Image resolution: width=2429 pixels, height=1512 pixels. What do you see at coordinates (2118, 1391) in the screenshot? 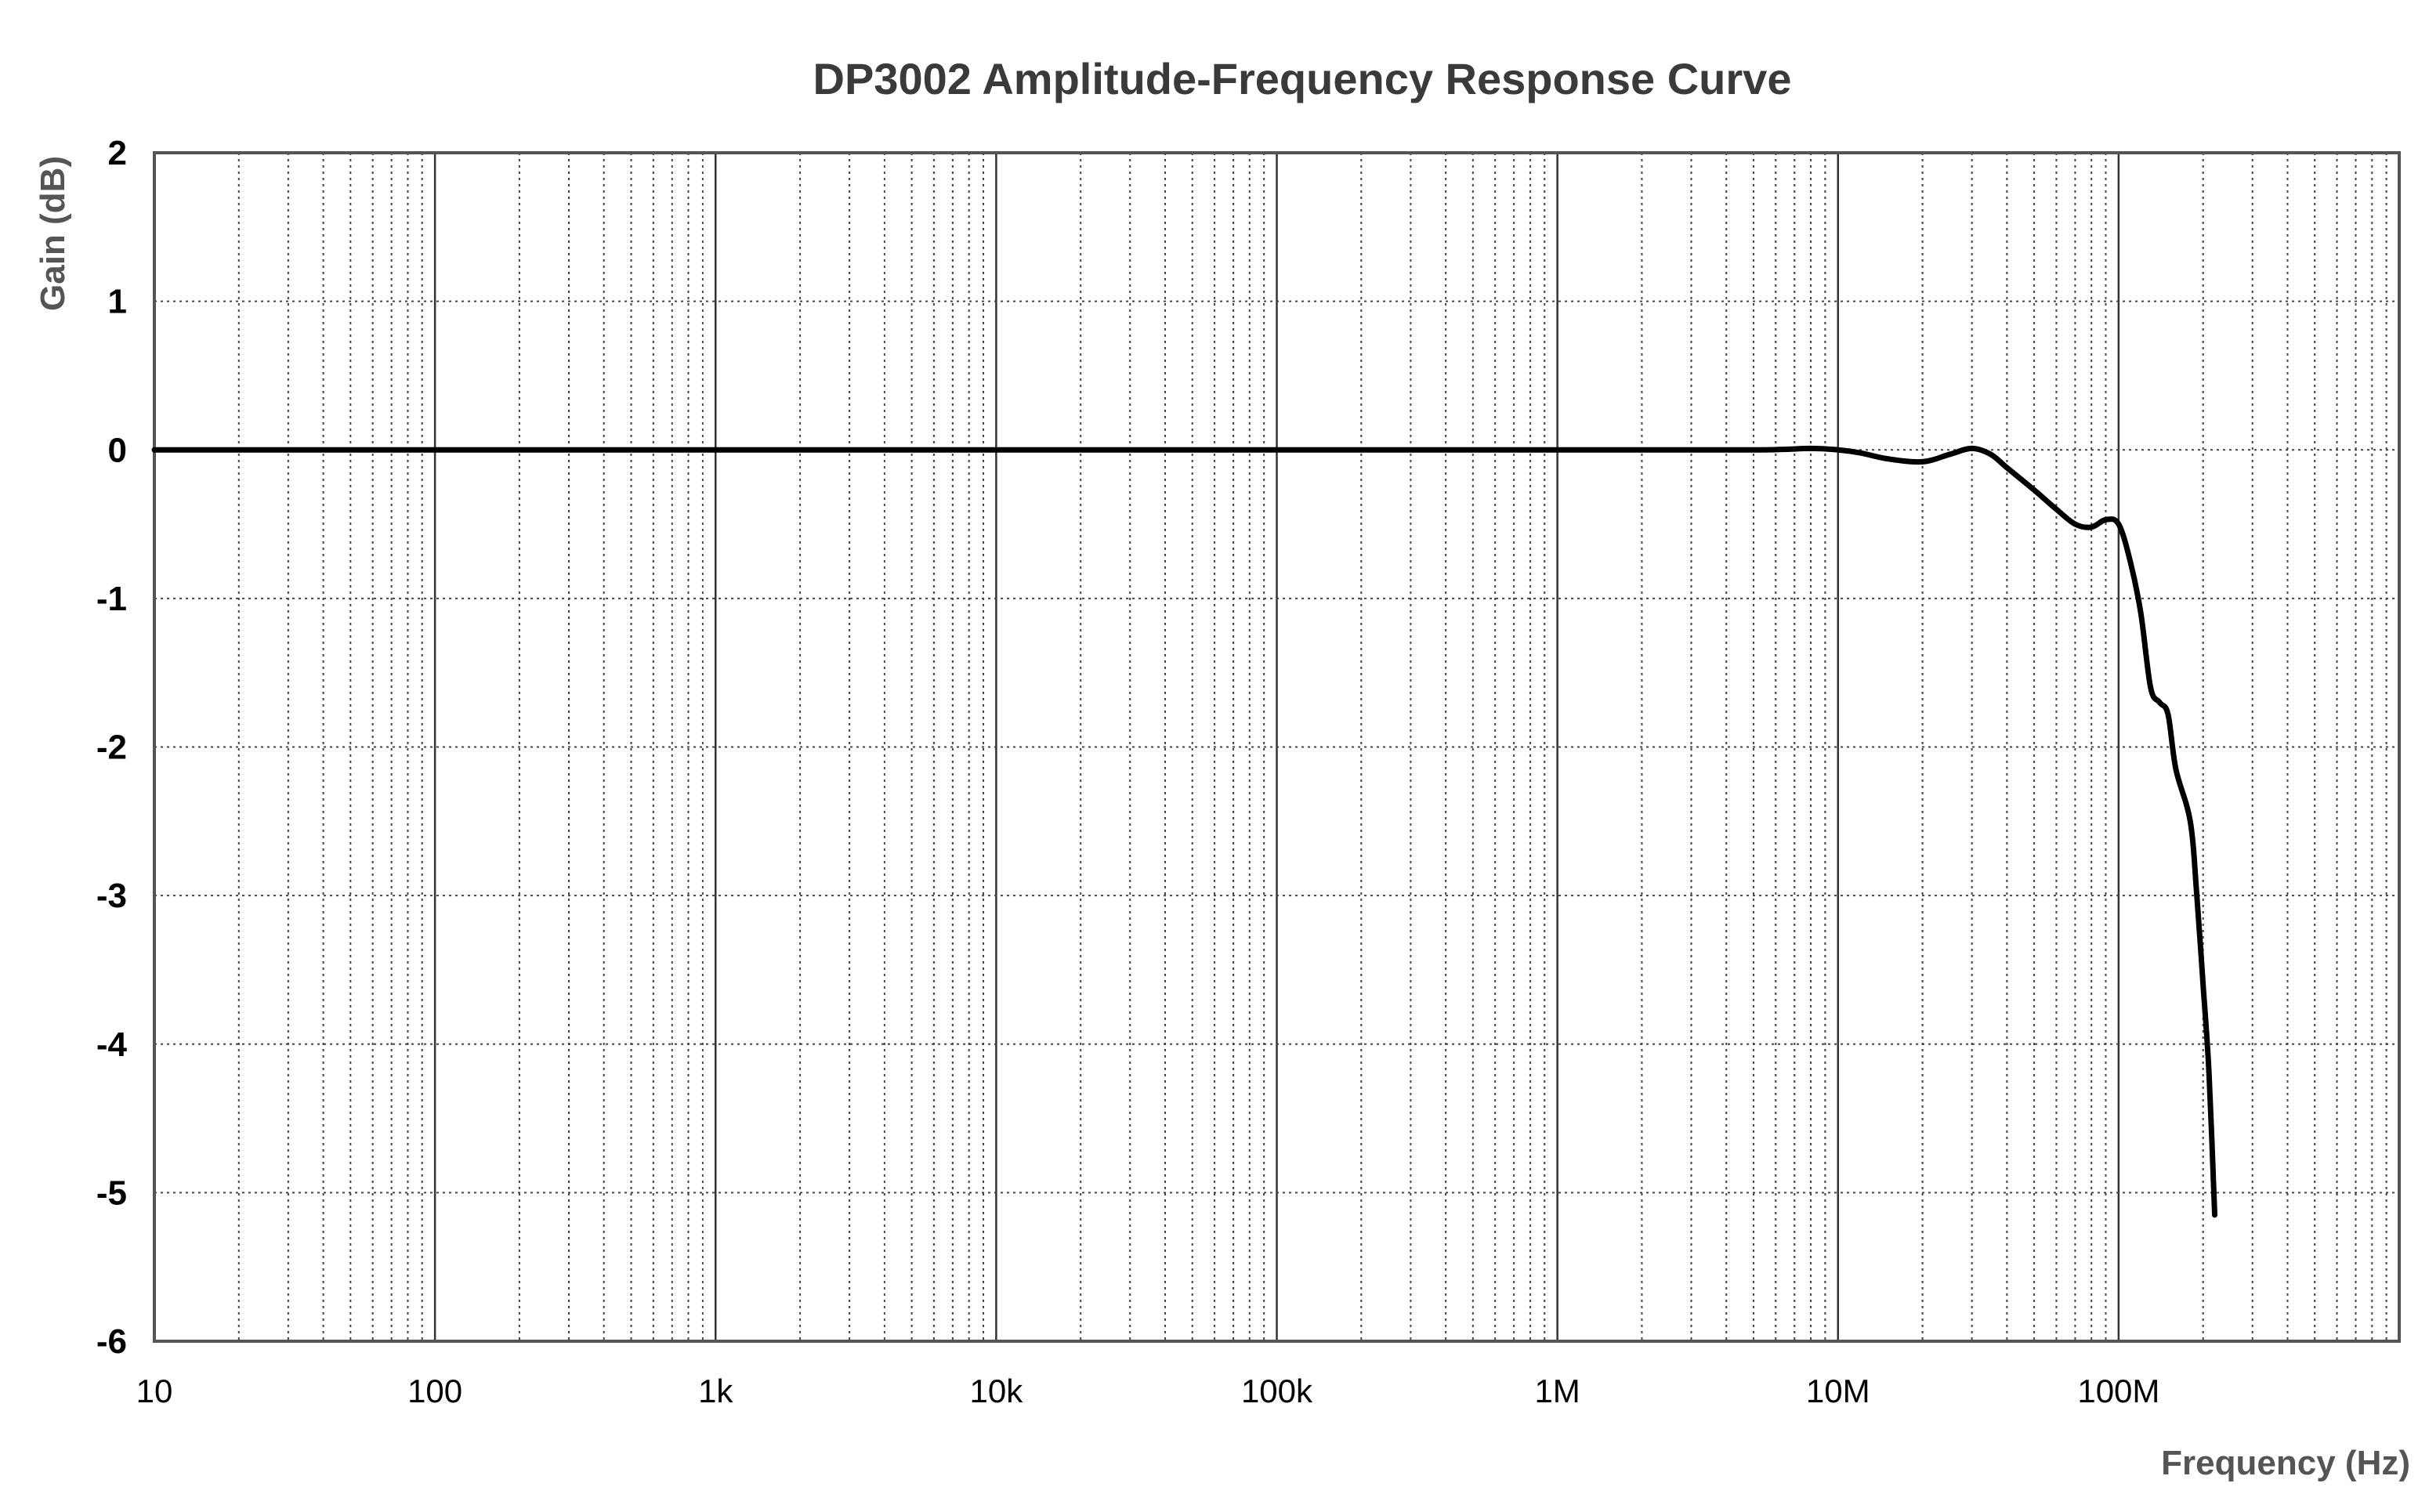
I see `x-tick-label: 100M` at bounding box center [2118, 1391].